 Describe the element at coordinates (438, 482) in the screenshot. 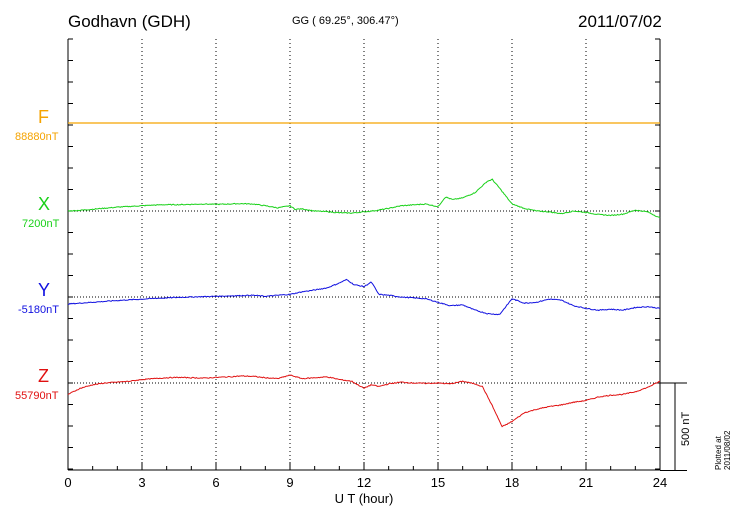

I see `x-tick-label: 15` at that location.